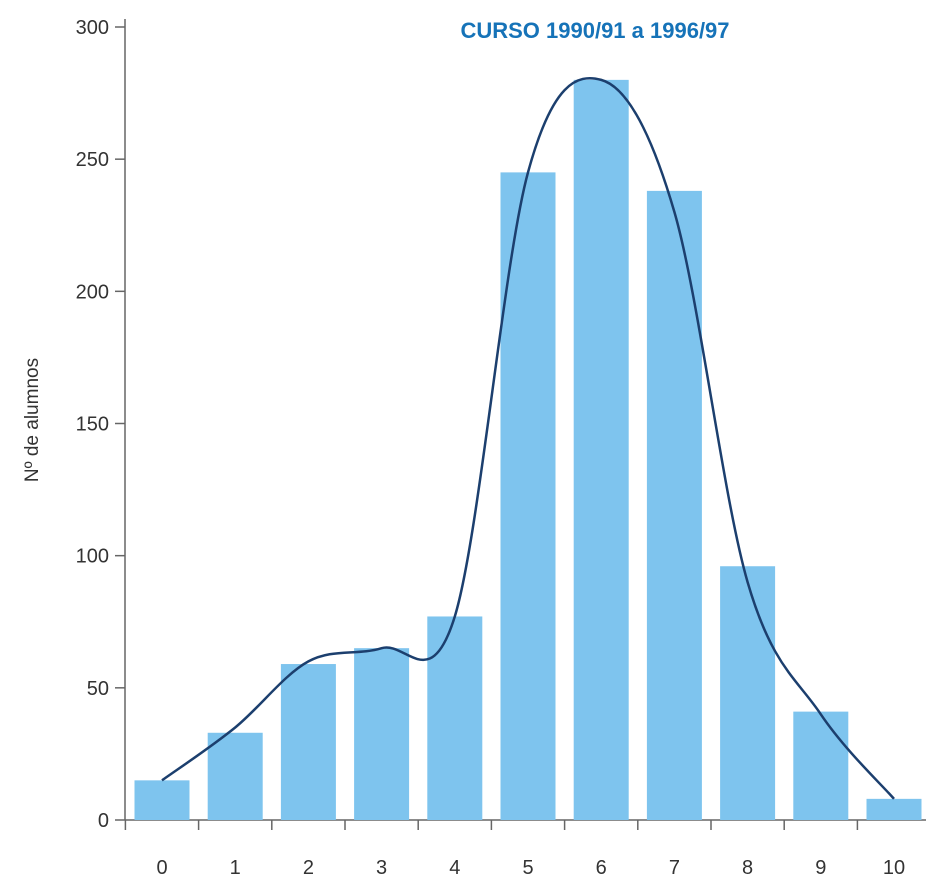  Describe the element at coordinates (32, 420) in the screenshot. I see `y-axis-label: Nº de alumnos` at that location.